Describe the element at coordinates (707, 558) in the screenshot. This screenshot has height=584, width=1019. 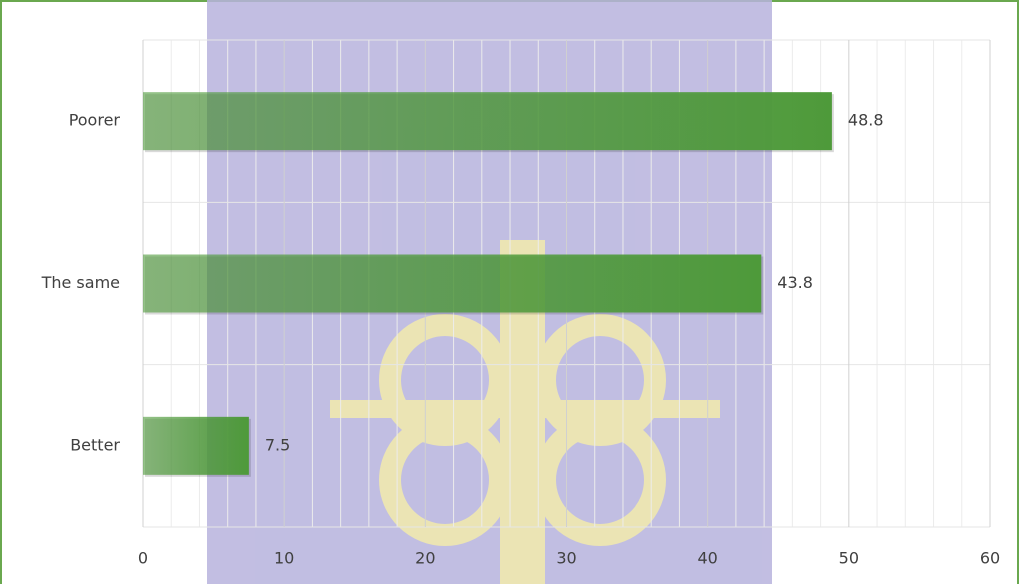
I see `x-tick-label: 40` at that location.